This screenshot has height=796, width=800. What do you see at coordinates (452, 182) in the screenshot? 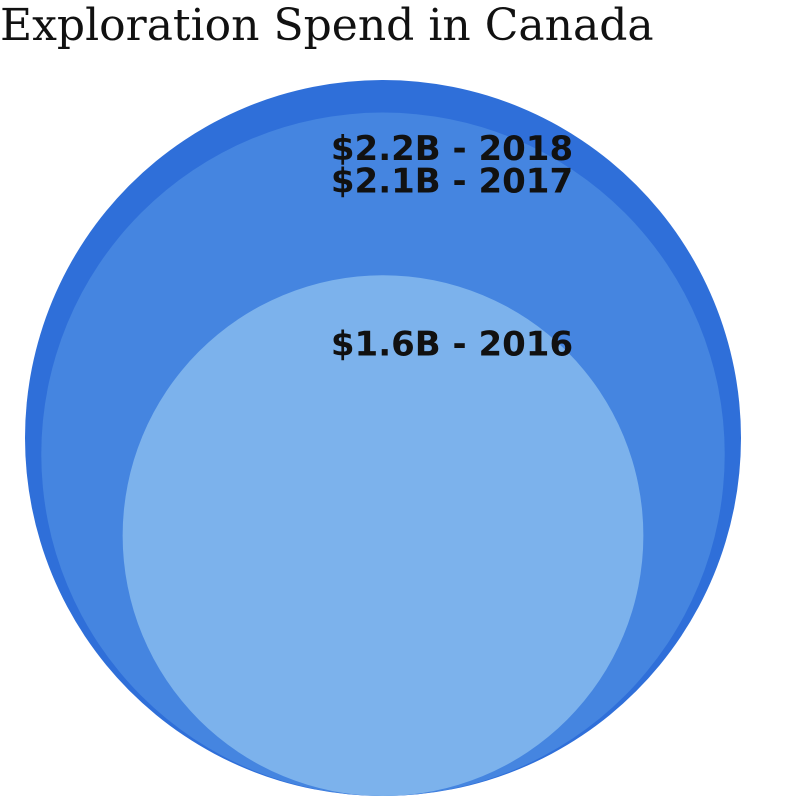
I see `data-label: $2.1B - 2017` at bounding box center [452, 182].